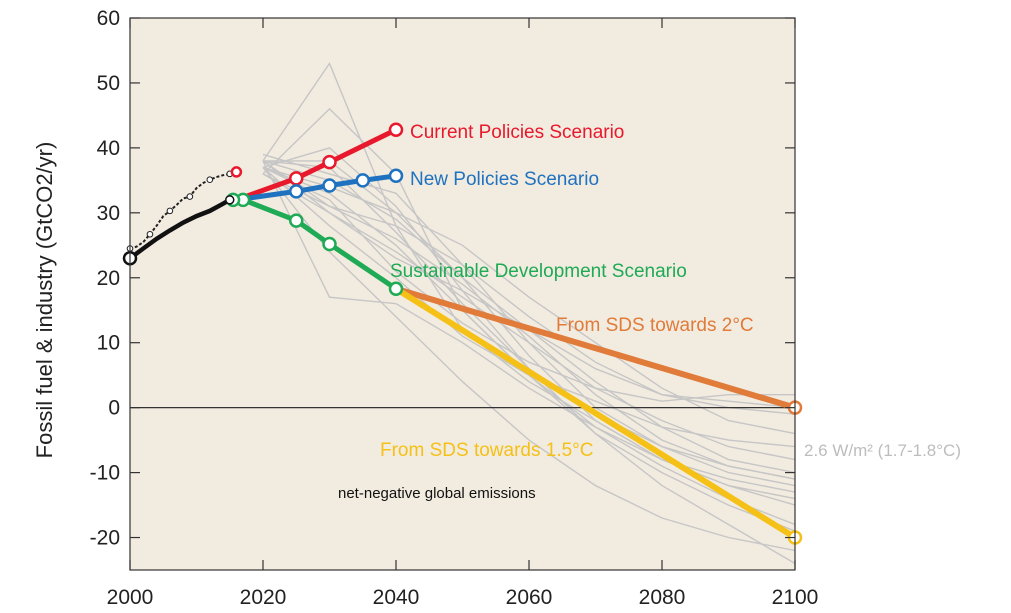  Describe the element at coordinates (108, 148) in the screenshot. I see `y-tick-label: 40` at that location.